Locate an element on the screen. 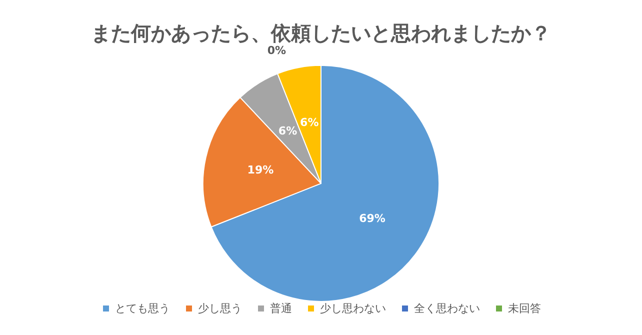  legend-label: 未回答 is located at coordinates (524, 308).